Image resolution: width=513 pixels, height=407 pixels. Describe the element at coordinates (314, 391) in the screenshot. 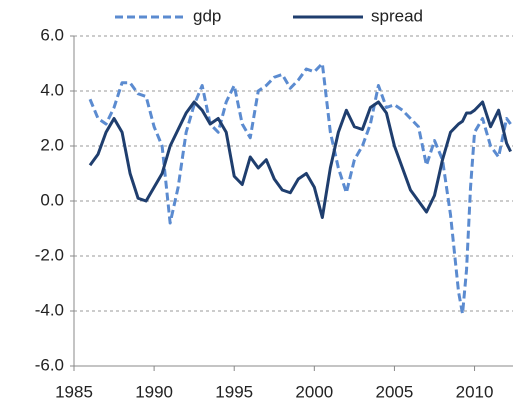

I see `x-tick-label: 2000` at that location.